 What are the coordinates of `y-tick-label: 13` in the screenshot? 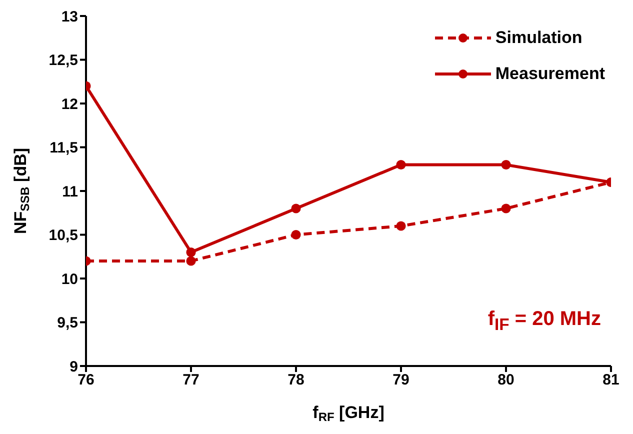 It's located at (69, 17).